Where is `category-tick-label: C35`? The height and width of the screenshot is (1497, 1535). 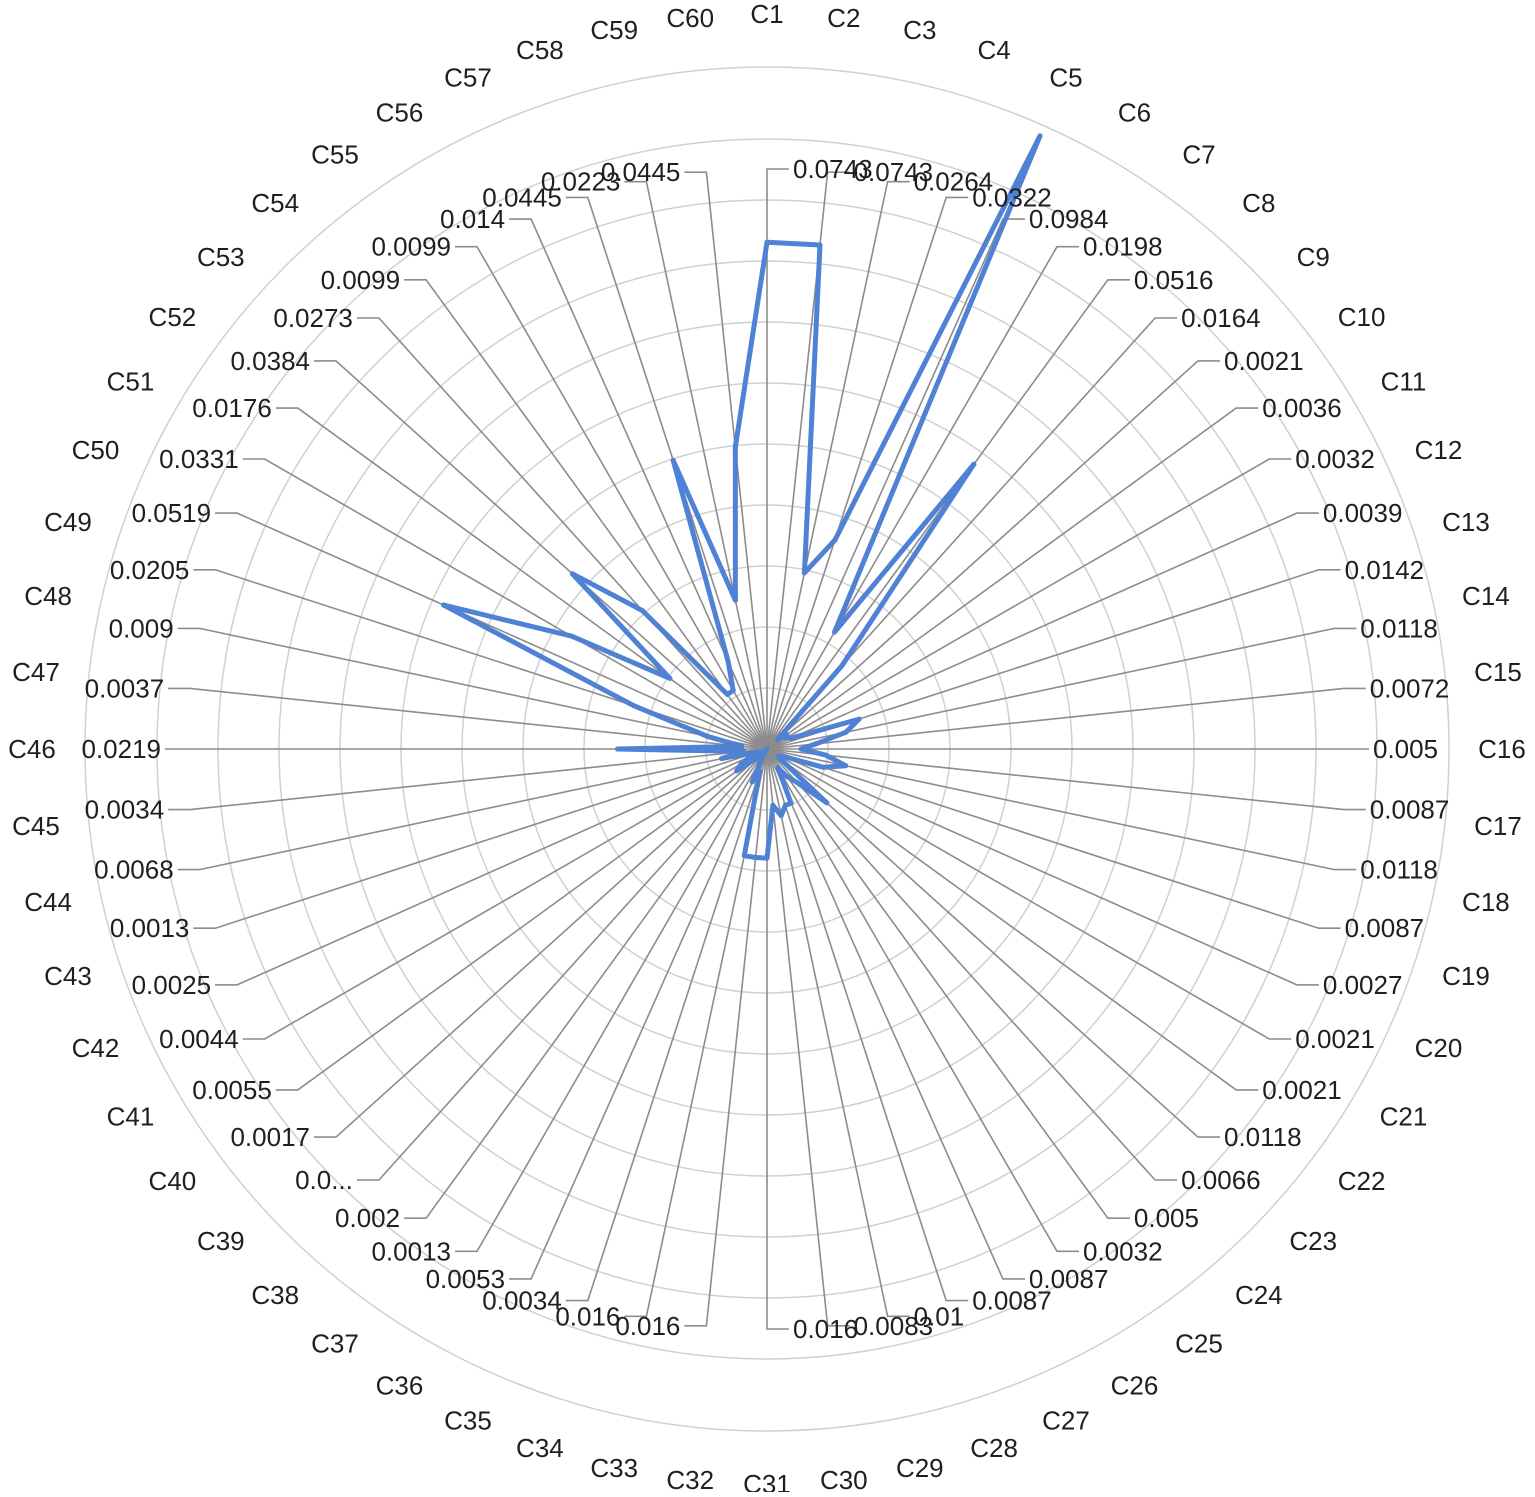 category-tick-label: C35 is located at coordinates (468, 1421).